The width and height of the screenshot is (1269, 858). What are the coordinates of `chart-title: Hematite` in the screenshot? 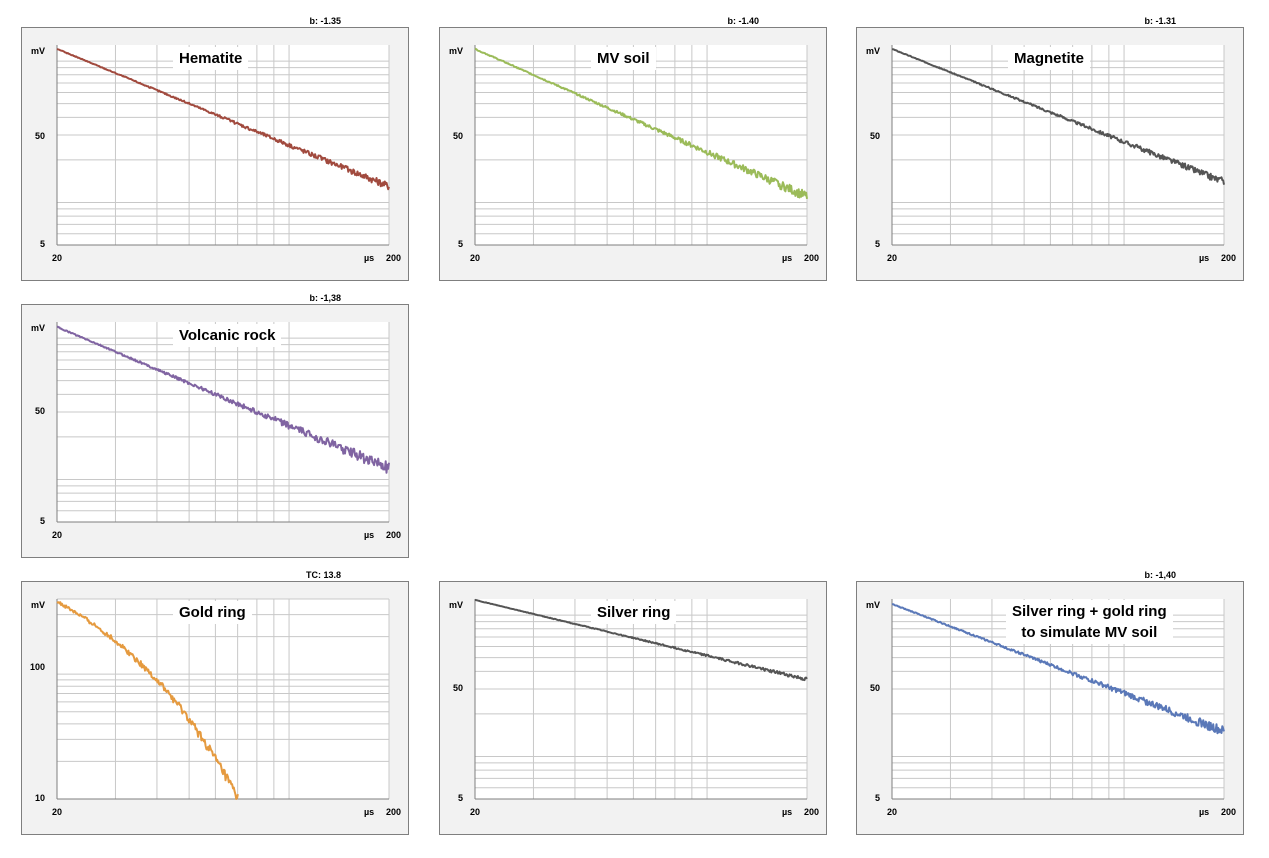 It's located at (211, 58).